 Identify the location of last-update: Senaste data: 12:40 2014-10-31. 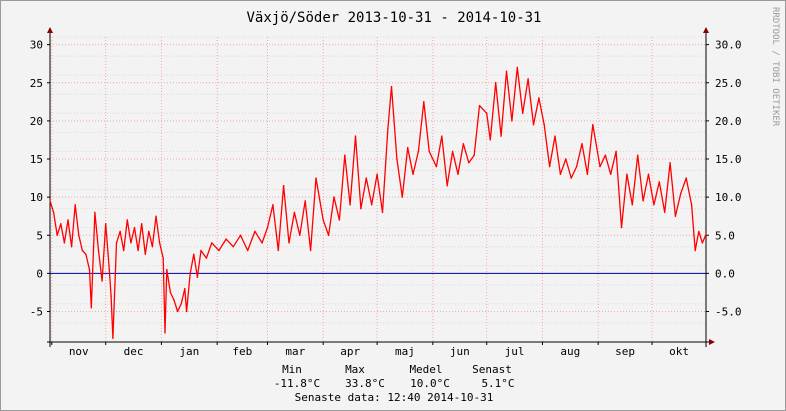
(394, 397).